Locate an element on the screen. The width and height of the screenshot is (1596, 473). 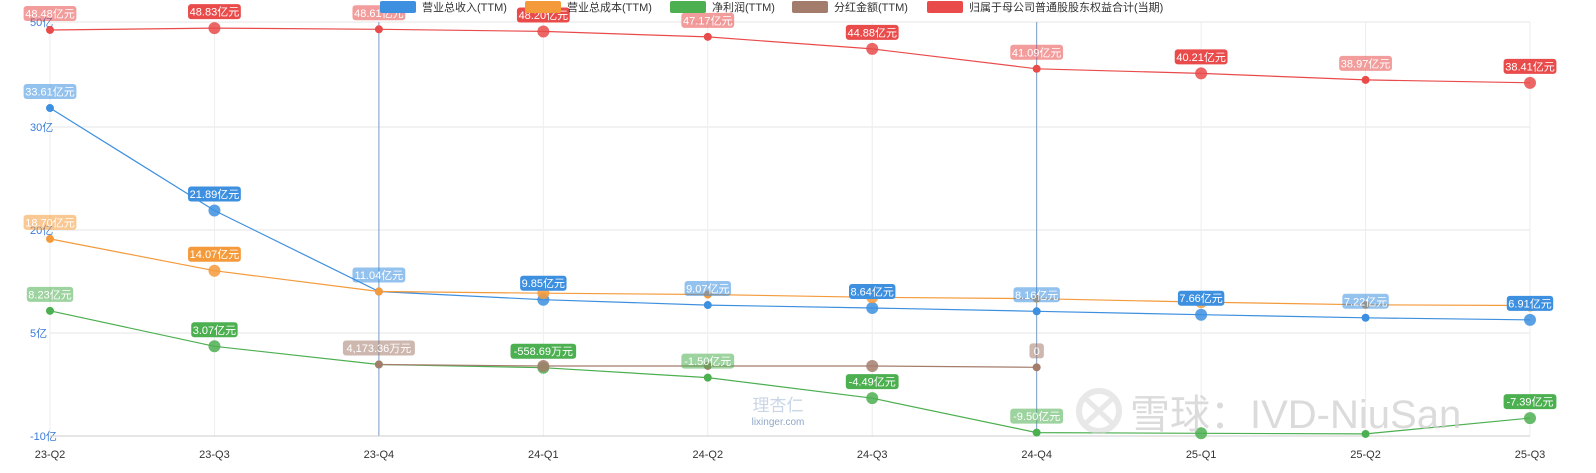
data-label-text: 48.48亿元 is located at coordinates (50, 13).